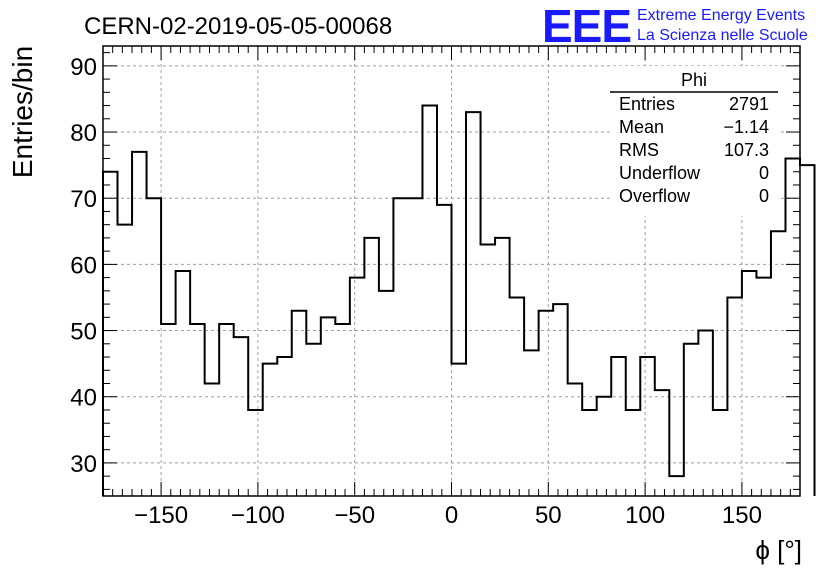 Image resolution: width=836 pixels, height=572 pixels. I want to click on stats-value-entries: 2791, so click(749, 104).